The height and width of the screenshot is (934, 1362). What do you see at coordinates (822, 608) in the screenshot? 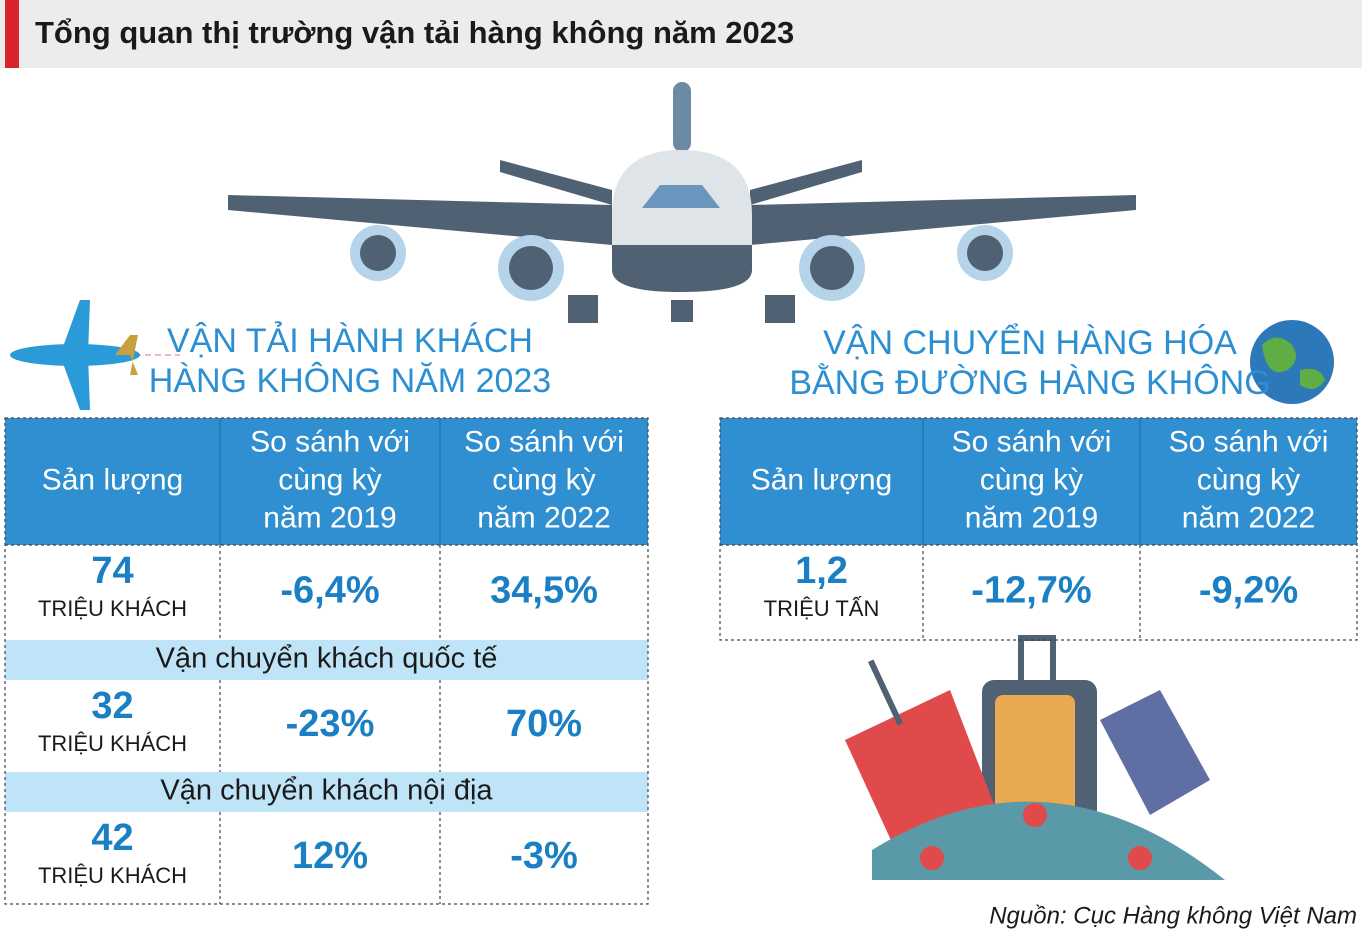
I see `output-unit: TRIỆU TẤN` at bounding box center [822, 608].